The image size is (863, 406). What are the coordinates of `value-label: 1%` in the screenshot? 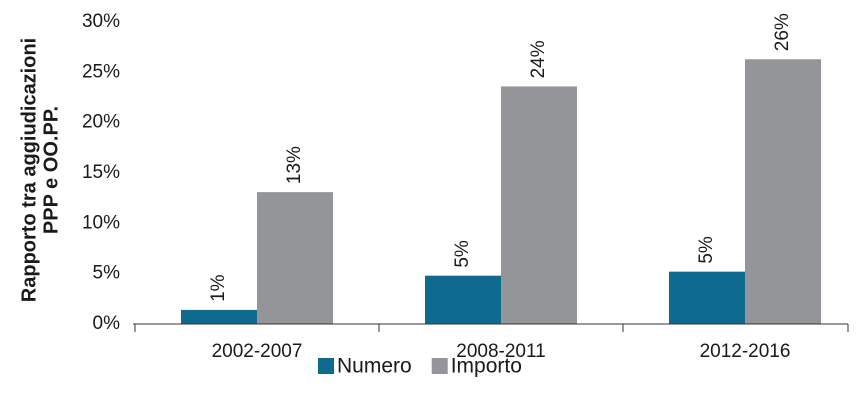 It's located at (218, 288).